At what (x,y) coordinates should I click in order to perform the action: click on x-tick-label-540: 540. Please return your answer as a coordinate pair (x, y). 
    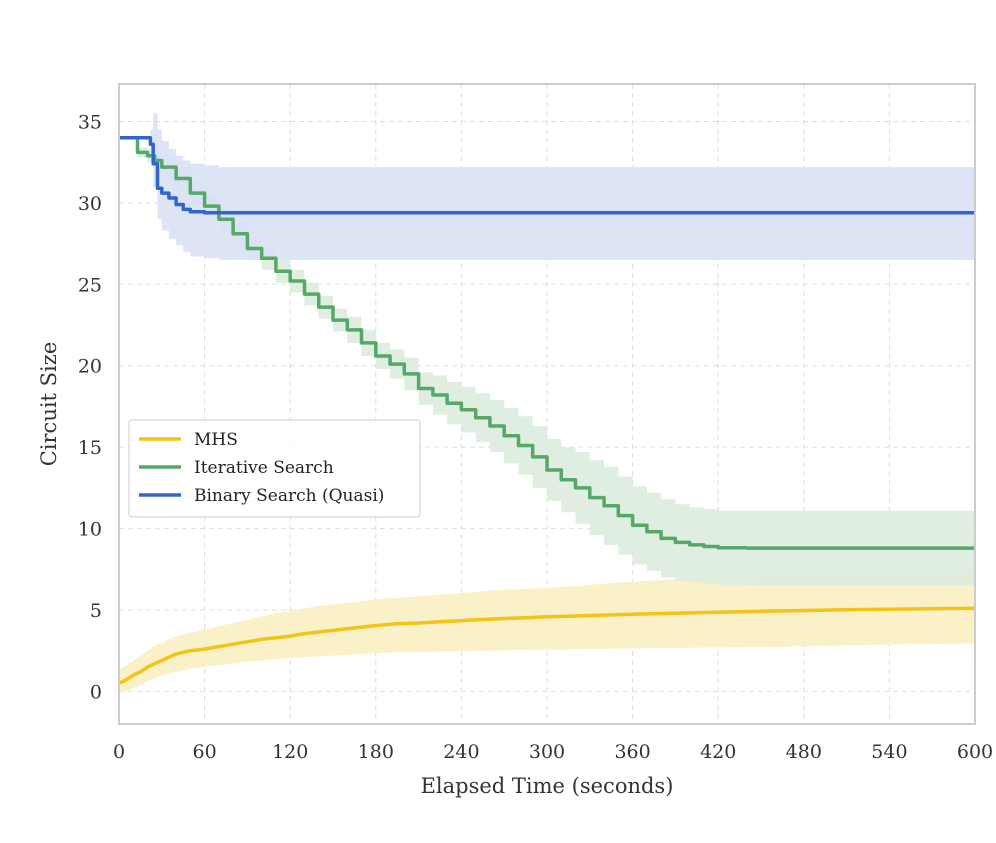
    Looking at the image, I should click on (889, 752).